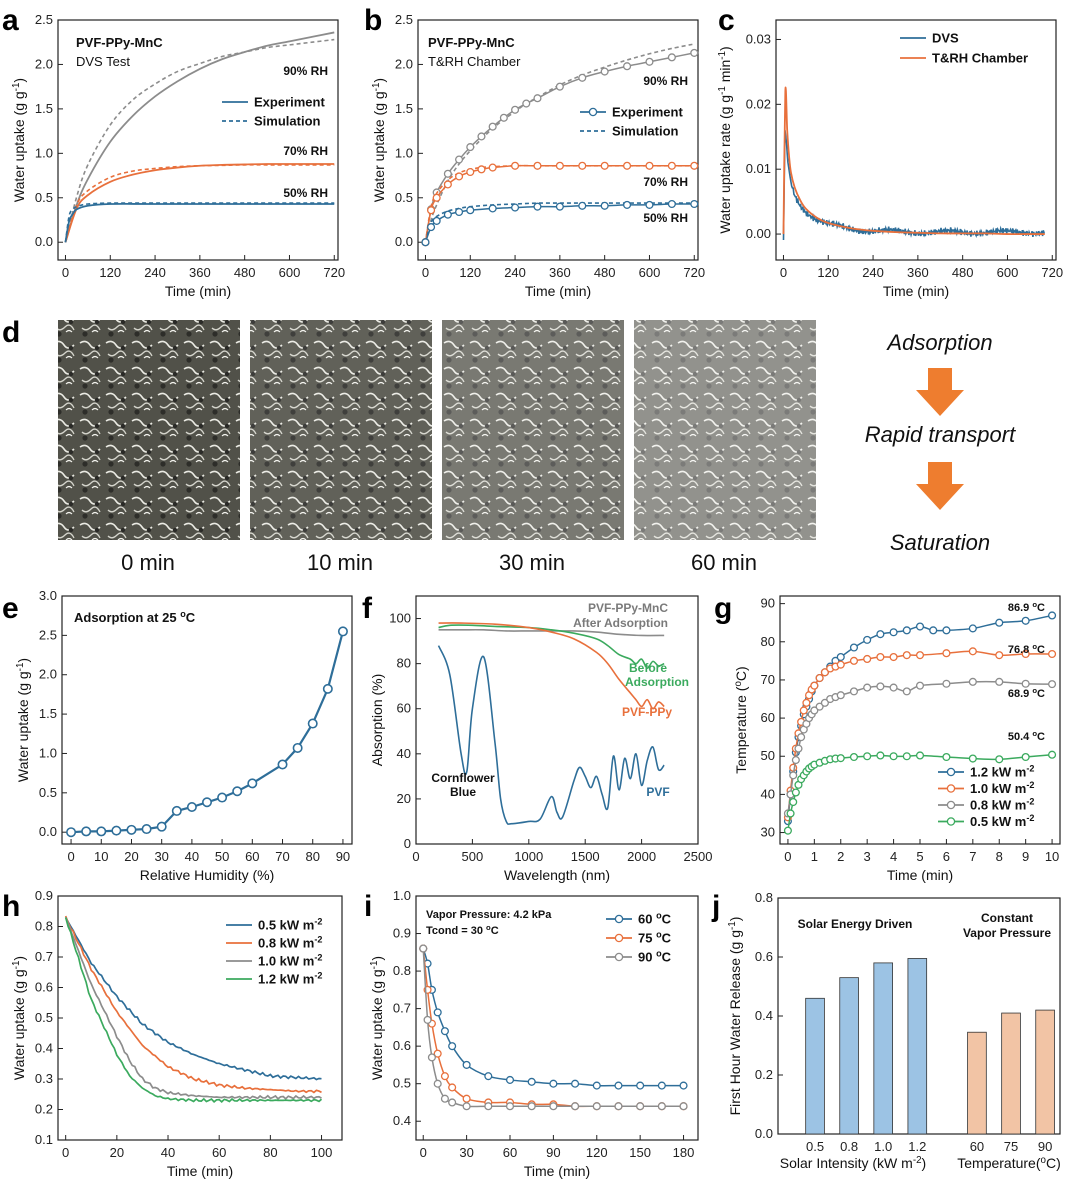  I want to click on x-tick-label: 60, so click(977, 1146).